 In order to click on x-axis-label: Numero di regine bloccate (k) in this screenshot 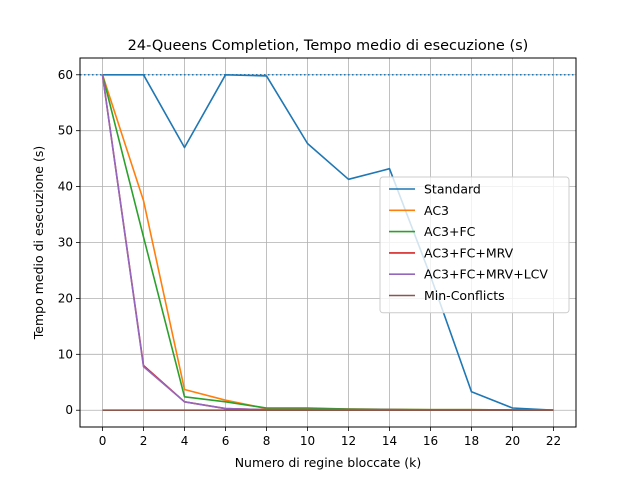, I will do `click(328, 462)`.